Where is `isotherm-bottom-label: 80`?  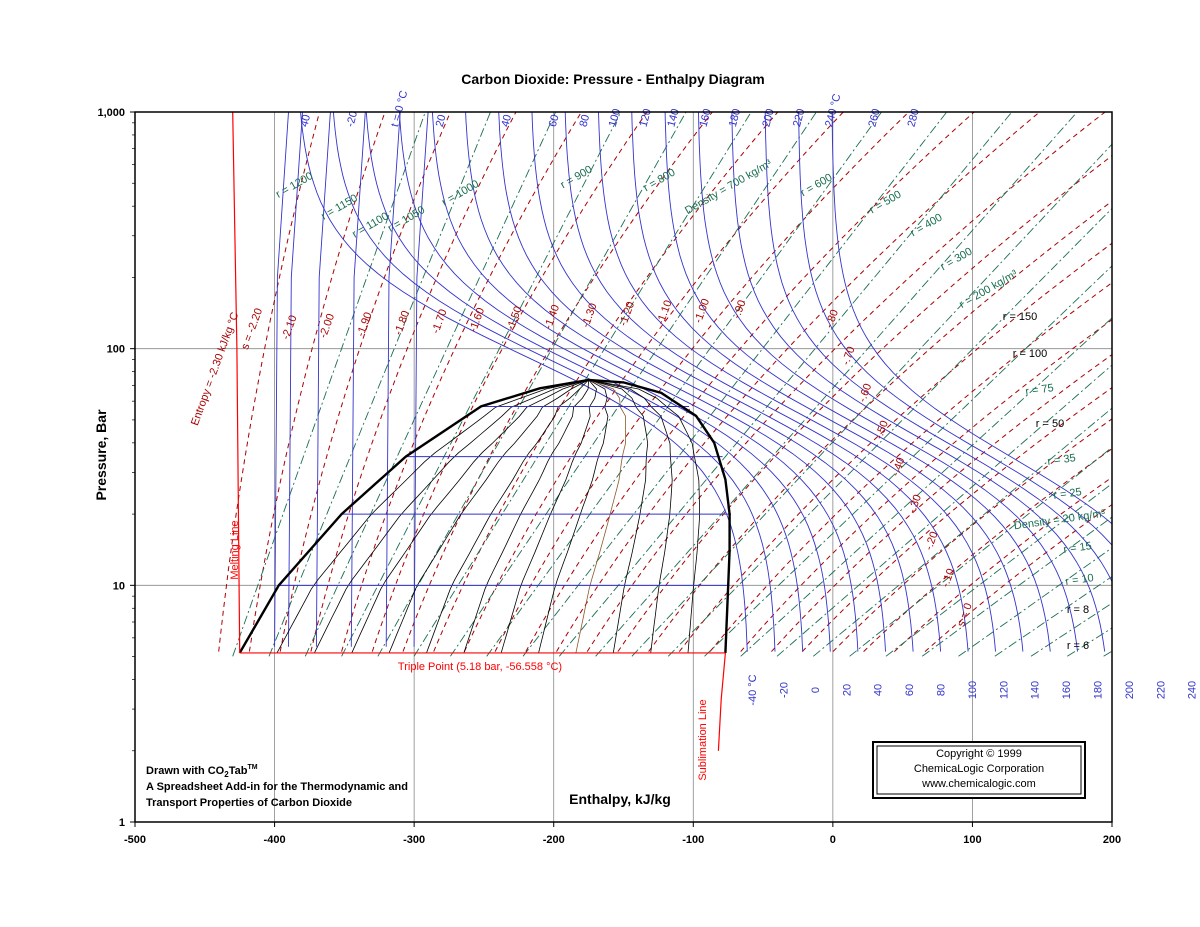
isotherm-bottom-label: 80 is located at coordinates (942, 690).